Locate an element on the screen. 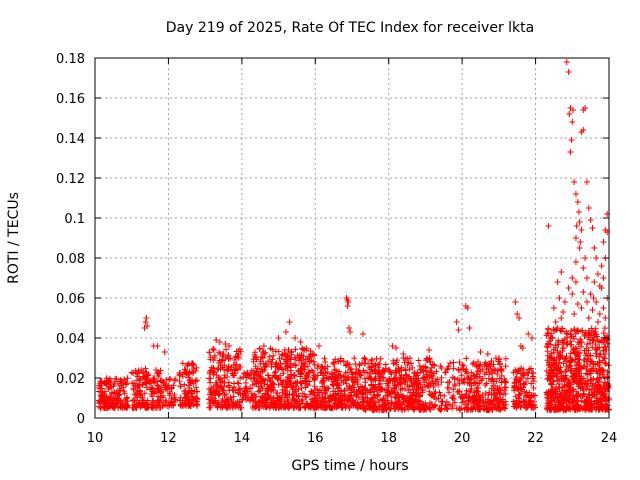 Image resolution: width=640 pixels, height=480 pixels. y-tick-label: 0.14 is located at coordinates (70, 139).